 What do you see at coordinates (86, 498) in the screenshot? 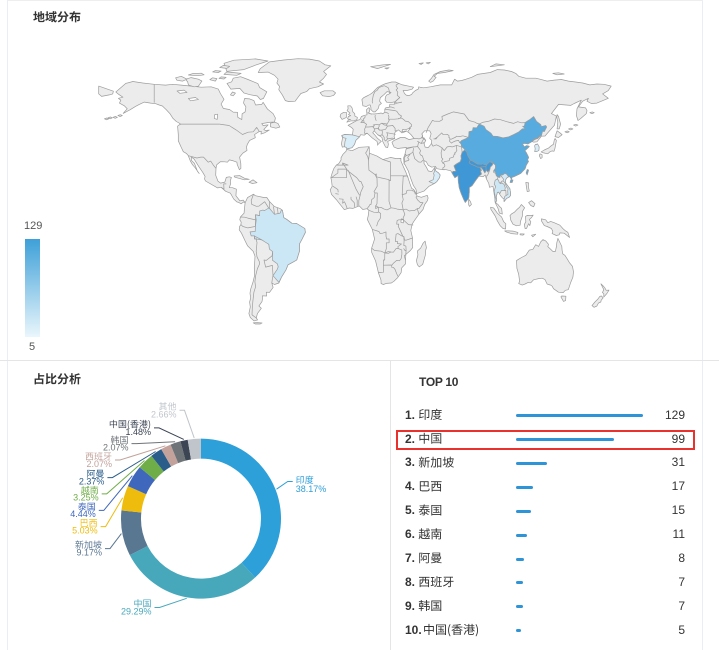
I see `svg-text: 3.25%` at bounding box center [86, 498].